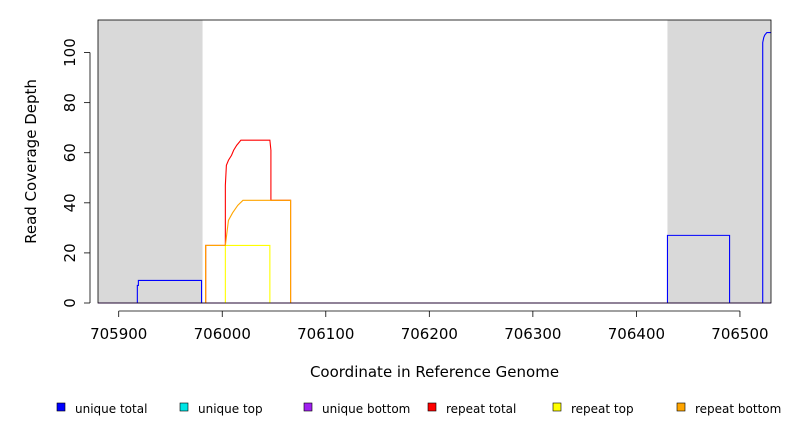  I want to click on x-tick-label: 706000, so click(222, 334).